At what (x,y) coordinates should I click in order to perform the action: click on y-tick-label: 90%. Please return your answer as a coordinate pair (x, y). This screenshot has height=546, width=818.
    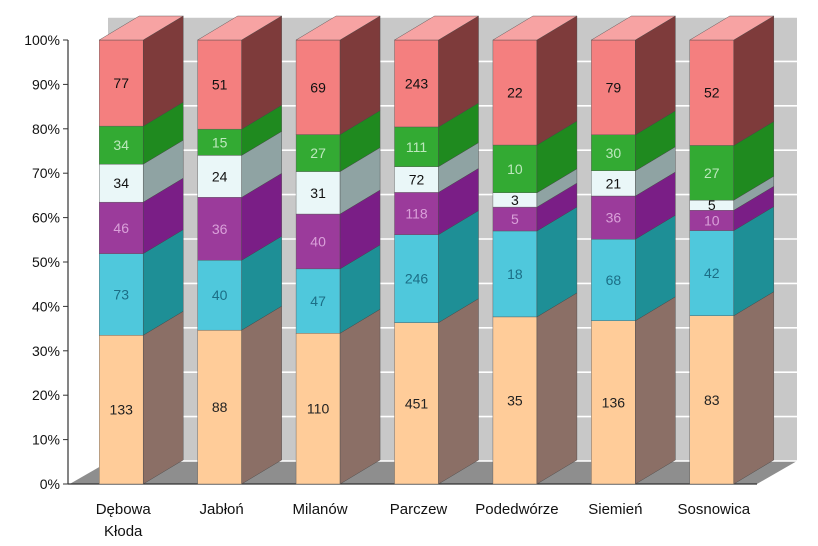
    Looking at the image, I should click on (46, 84).